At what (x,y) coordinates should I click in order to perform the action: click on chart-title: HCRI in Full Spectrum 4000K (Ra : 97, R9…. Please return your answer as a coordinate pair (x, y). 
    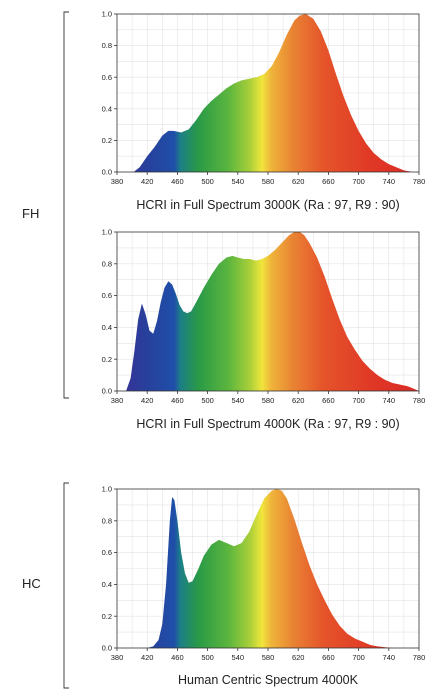
    Looking at the image, I should click on (267, 424).